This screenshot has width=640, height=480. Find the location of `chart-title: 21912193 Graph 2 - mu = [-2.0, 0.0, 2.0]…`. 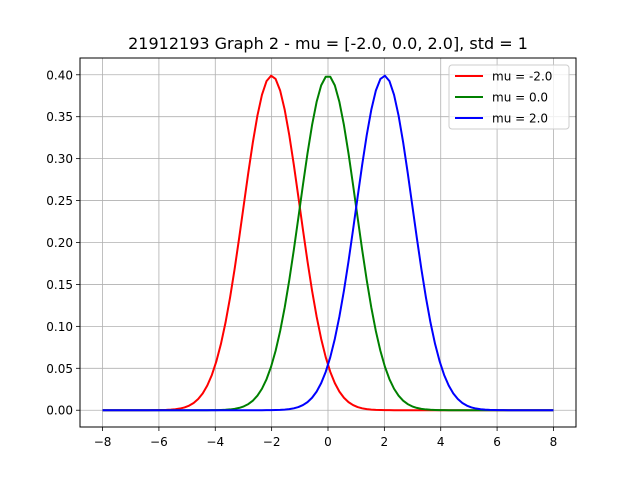

chart-title: 21912193 Graph 2 - mu = [-2.0, 0.0, 2.0]… is located at coordinates (328, 43).